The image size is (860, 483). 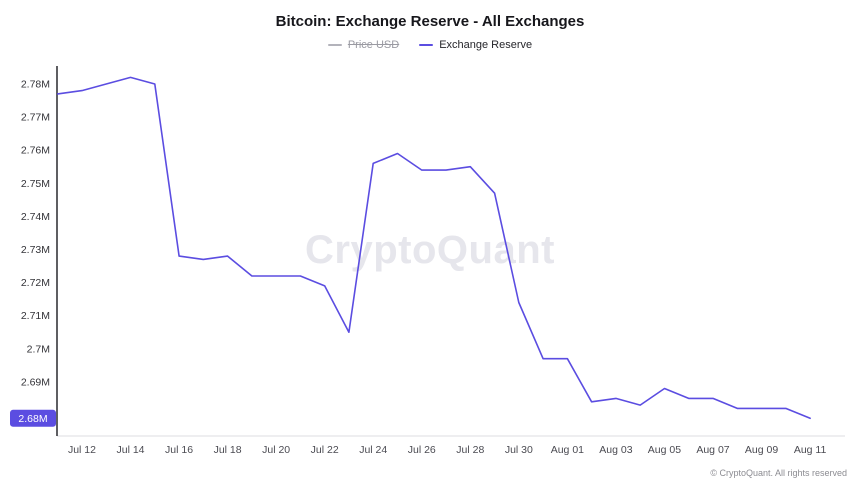 I want to click on current-value-badge, so click(x=33, y=418).